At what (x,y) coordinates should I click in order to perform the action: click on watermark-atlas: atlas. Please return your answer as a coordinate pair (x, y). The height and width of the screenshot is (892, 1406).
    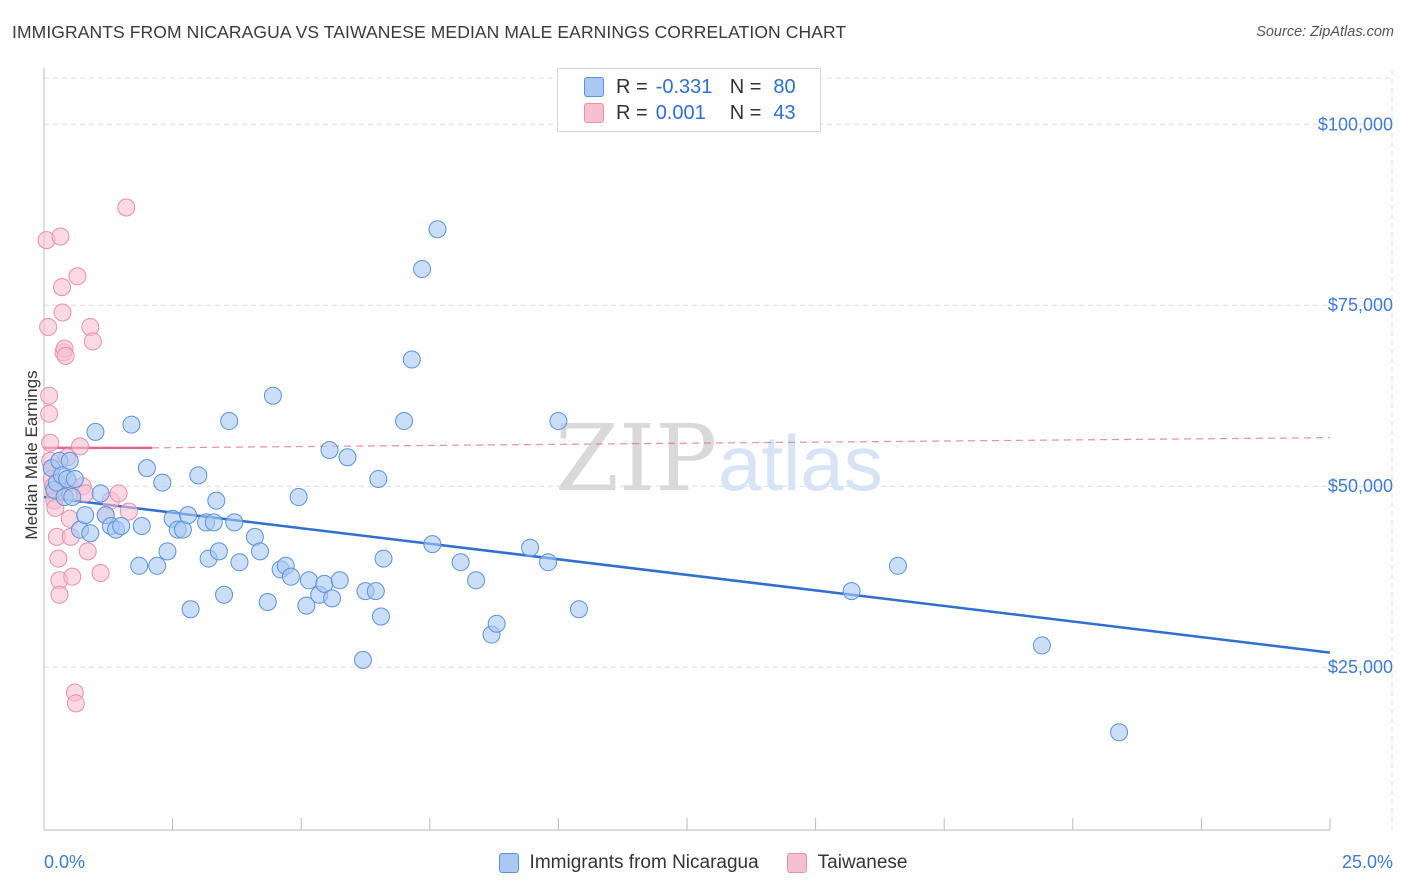
    Looking at the image, I should click on (800, 463).